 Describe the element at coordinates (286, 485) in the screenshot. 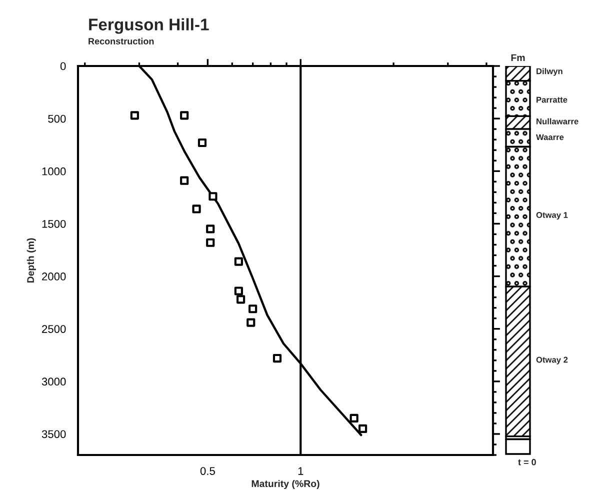

I see `x-axis-title: Maturity (%Ro)` at that location.